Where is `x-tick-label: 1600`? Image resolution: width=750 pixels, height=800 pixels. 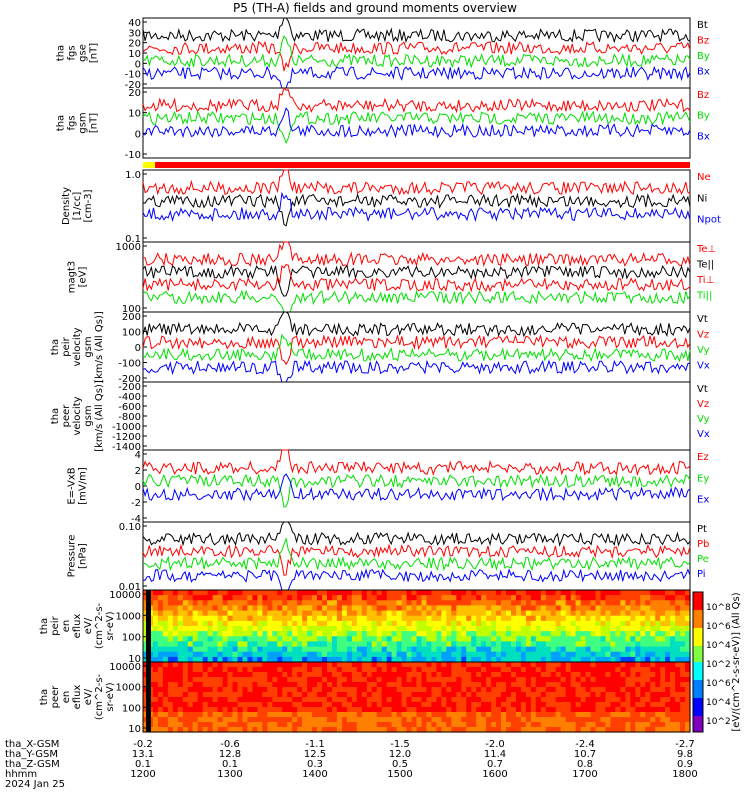
x-tick-label: 1600 is located at coordinates (494, 774).